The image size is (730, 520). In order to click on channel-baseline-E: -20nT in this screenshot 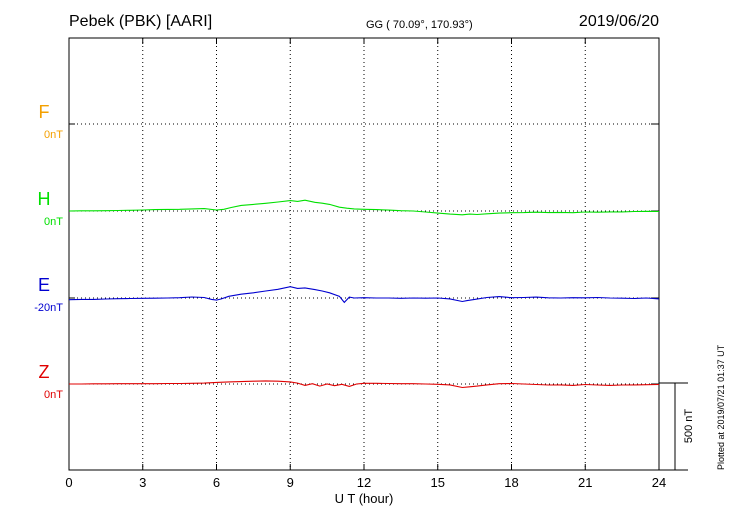, I will do `click(48, 308)`.